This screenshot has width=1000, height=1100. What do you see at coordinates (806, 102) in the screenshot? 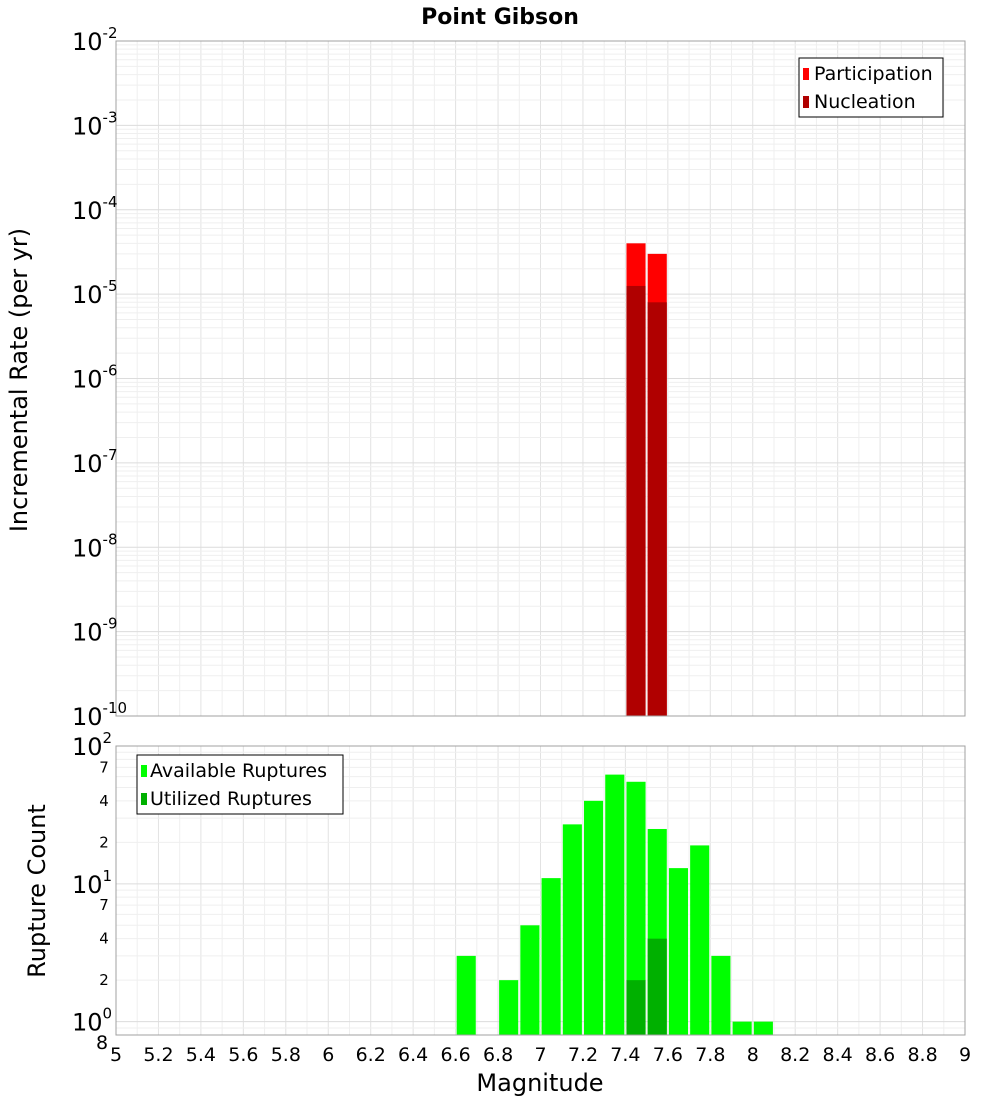
I see `legend-swatch-nucleation` at bounding box center [806, 102].